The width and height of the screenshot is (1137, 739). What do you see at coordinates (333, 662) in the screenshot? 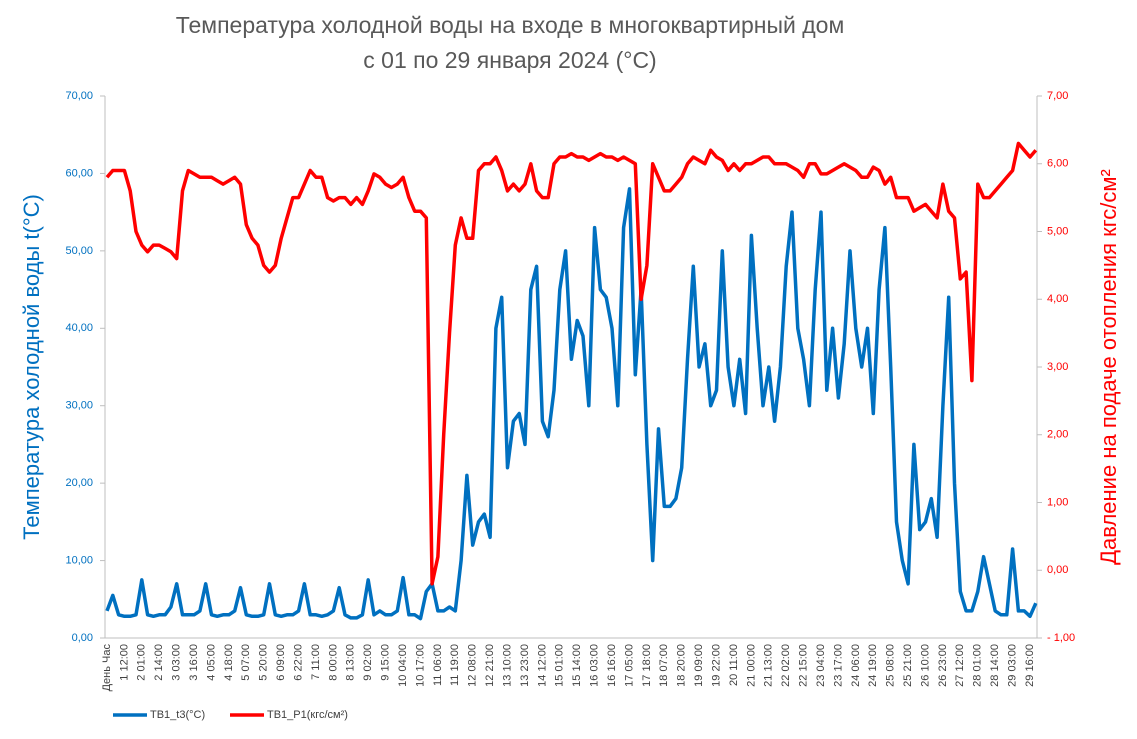
I see `x-tick-label: 8 00:00` at bounding box center [333, 662].